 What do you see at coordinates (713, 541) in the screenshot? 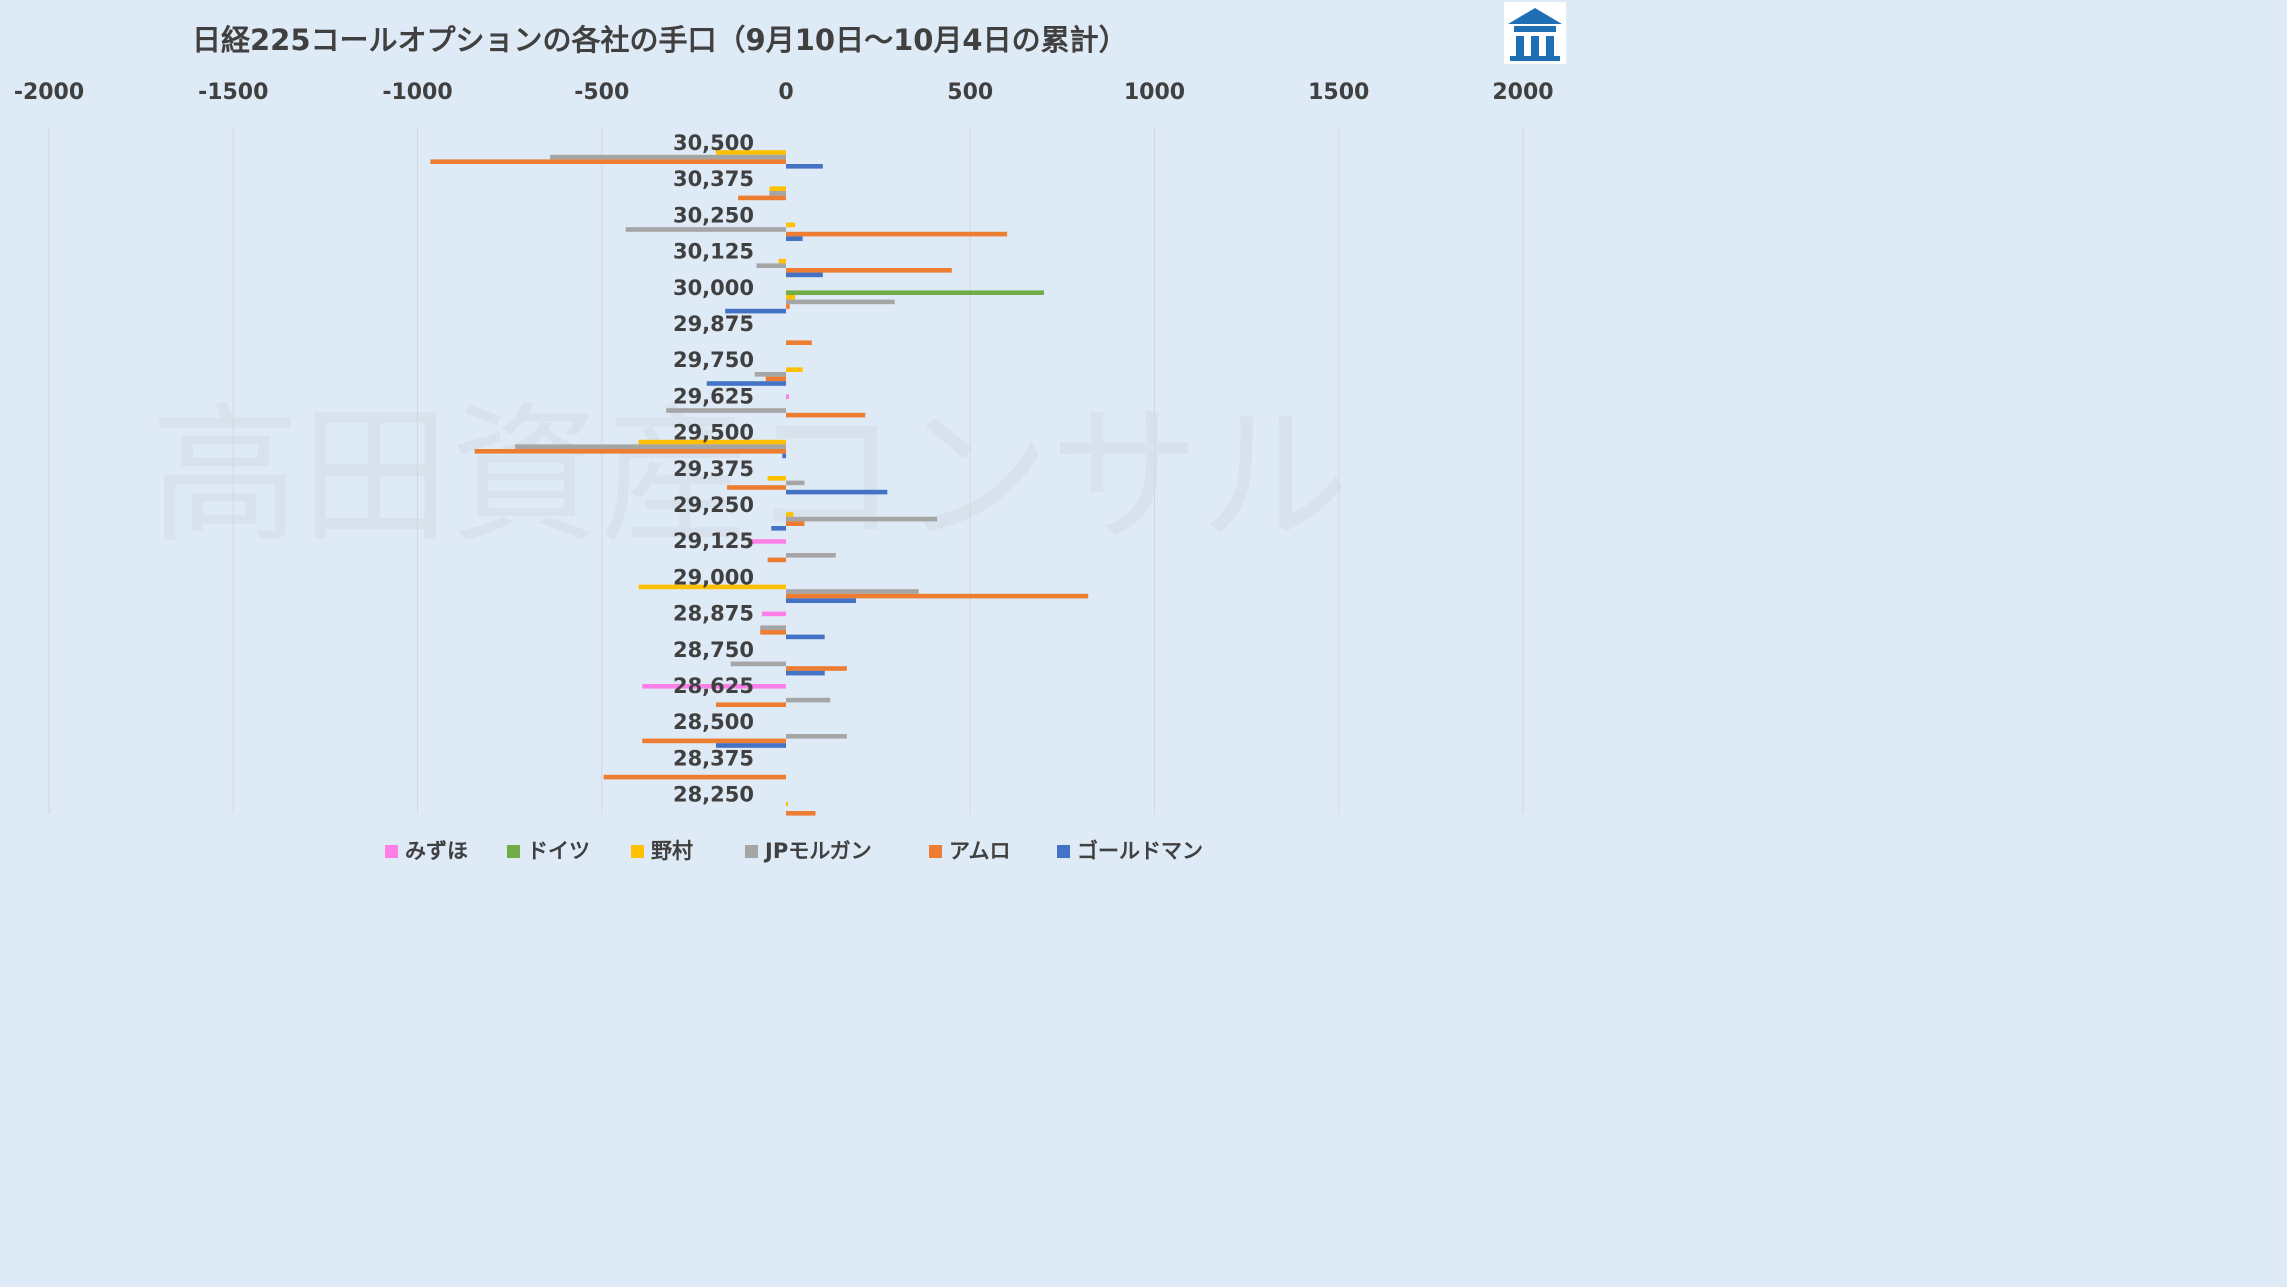
I see `y-tick-label: 29,125` at bounding box center [713, 541].